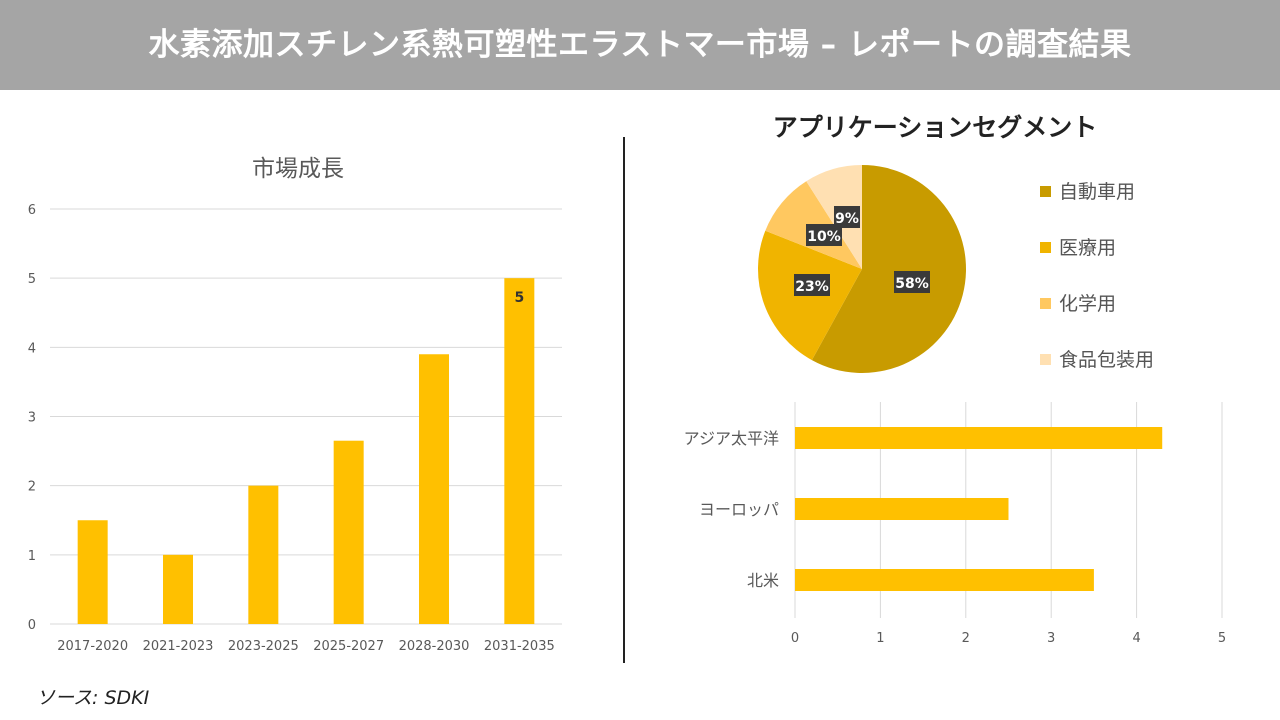  Describe the element at coordinates (32, 556) in the screenshot. I see `y-tick-label: 1` at that location.